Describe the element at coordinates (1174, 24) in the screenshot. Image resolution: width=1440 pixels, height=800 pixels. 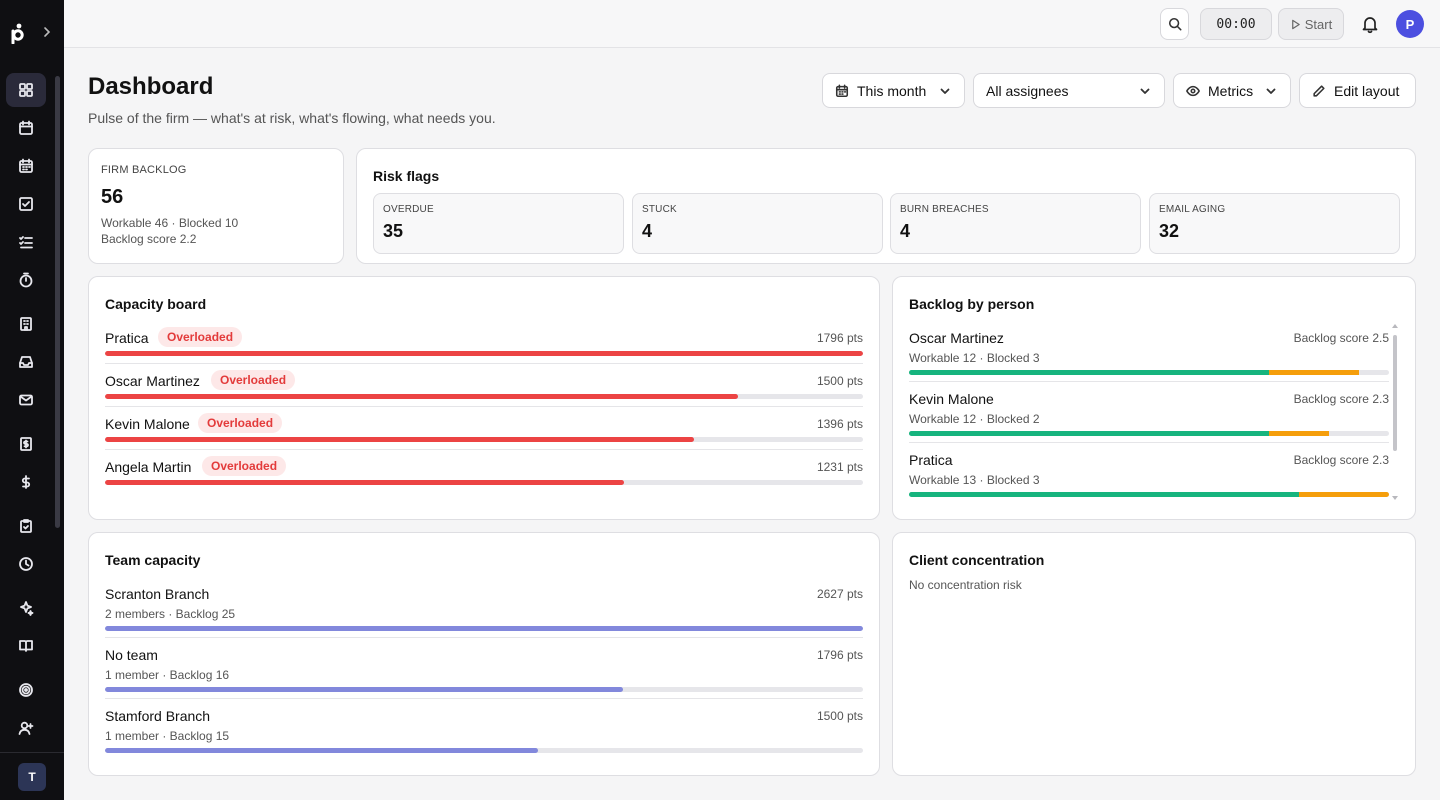
I see `search-button` at that location.